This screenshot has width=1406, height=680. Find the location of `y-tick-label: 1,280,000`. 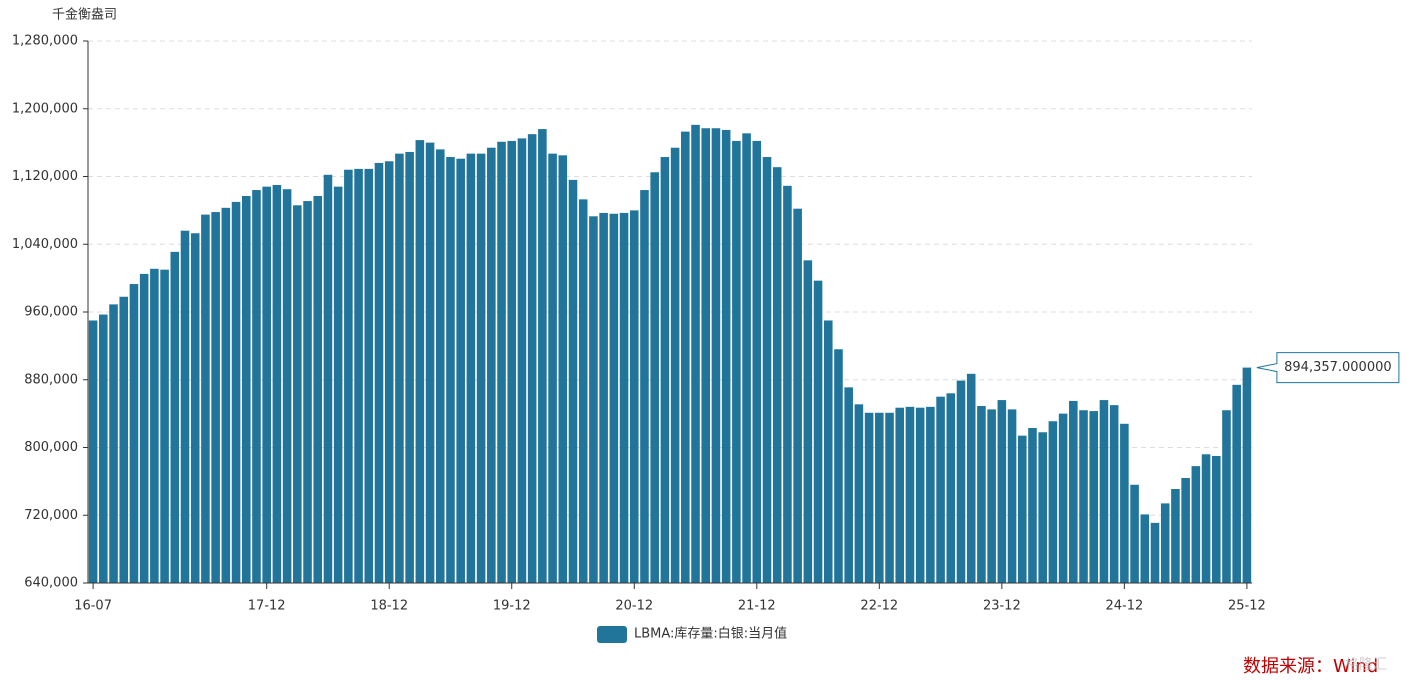

y-tick-label: 1,280,000 is located at coordinates (45, 41).